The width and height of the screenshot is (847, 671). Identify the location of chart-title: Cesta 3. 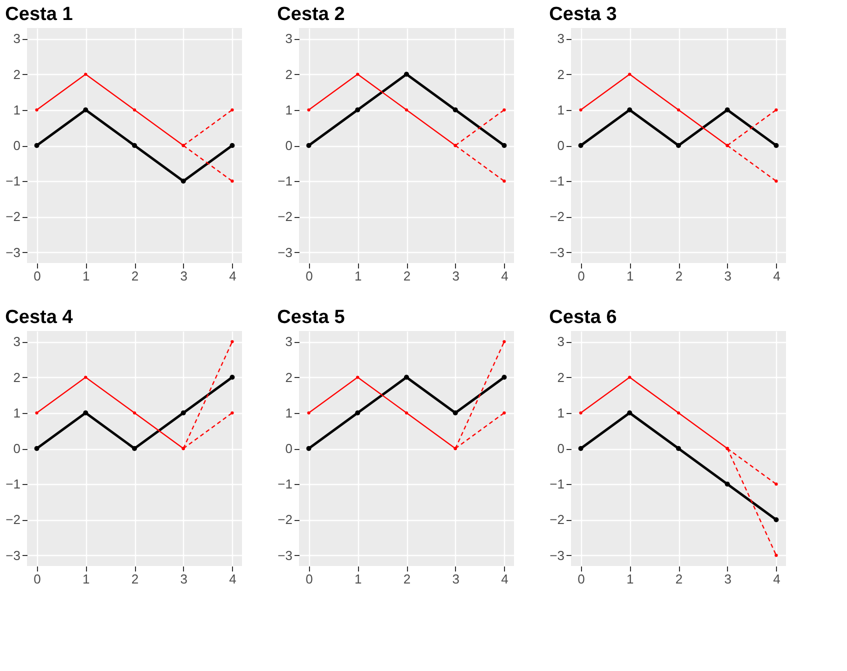
(583, 14).